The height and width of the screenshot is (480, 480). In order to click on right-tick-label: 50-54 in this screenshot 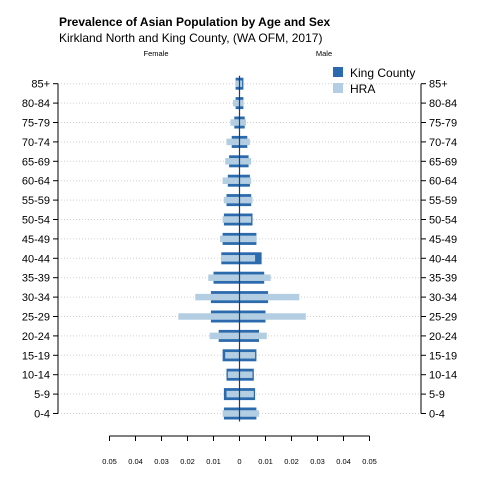, I will do `click(443, 221)`.